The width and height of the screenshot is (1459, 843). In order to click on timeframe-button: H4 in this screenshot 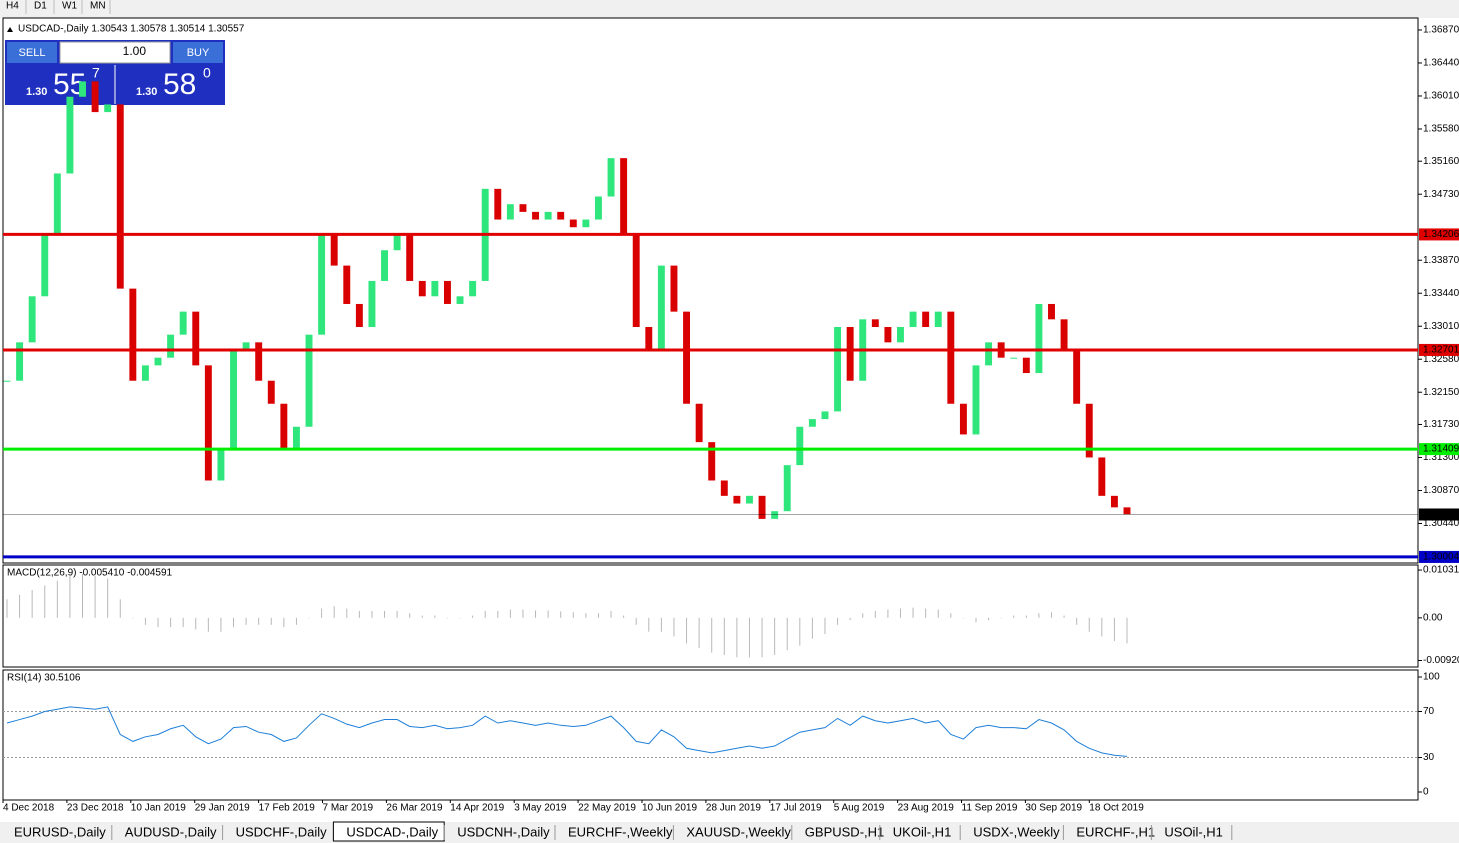, I will do `click(12, 6)`.